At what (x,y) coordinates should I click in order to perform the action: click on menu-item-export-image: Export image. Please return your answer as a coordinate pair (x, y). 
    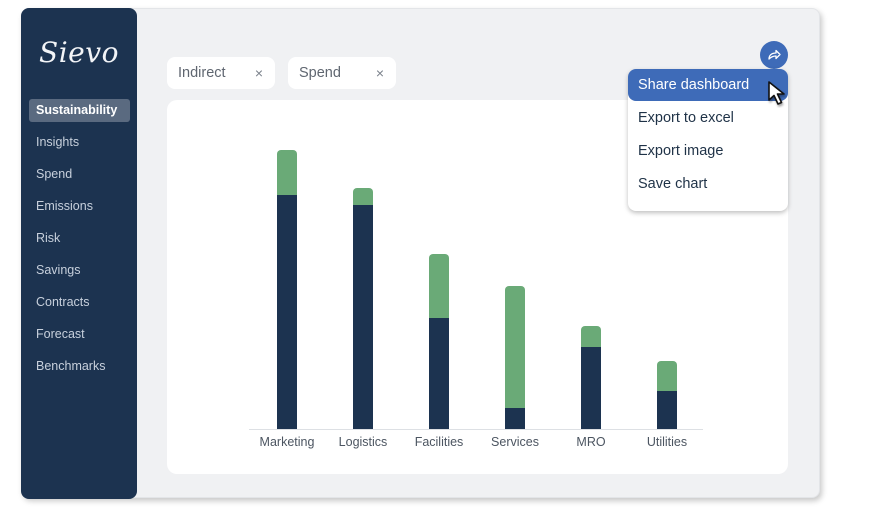
    Looking at the image, I should click on (681, 151).